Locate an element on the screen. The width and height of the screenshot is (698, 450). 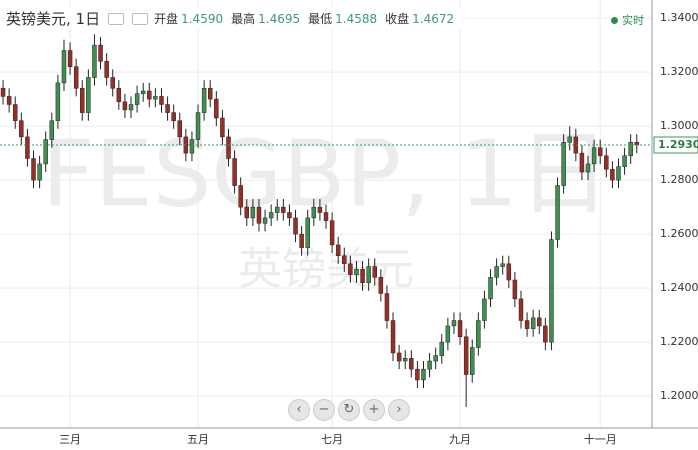
y-tick-label: 1.2800 is located at coordinates (679, 179).